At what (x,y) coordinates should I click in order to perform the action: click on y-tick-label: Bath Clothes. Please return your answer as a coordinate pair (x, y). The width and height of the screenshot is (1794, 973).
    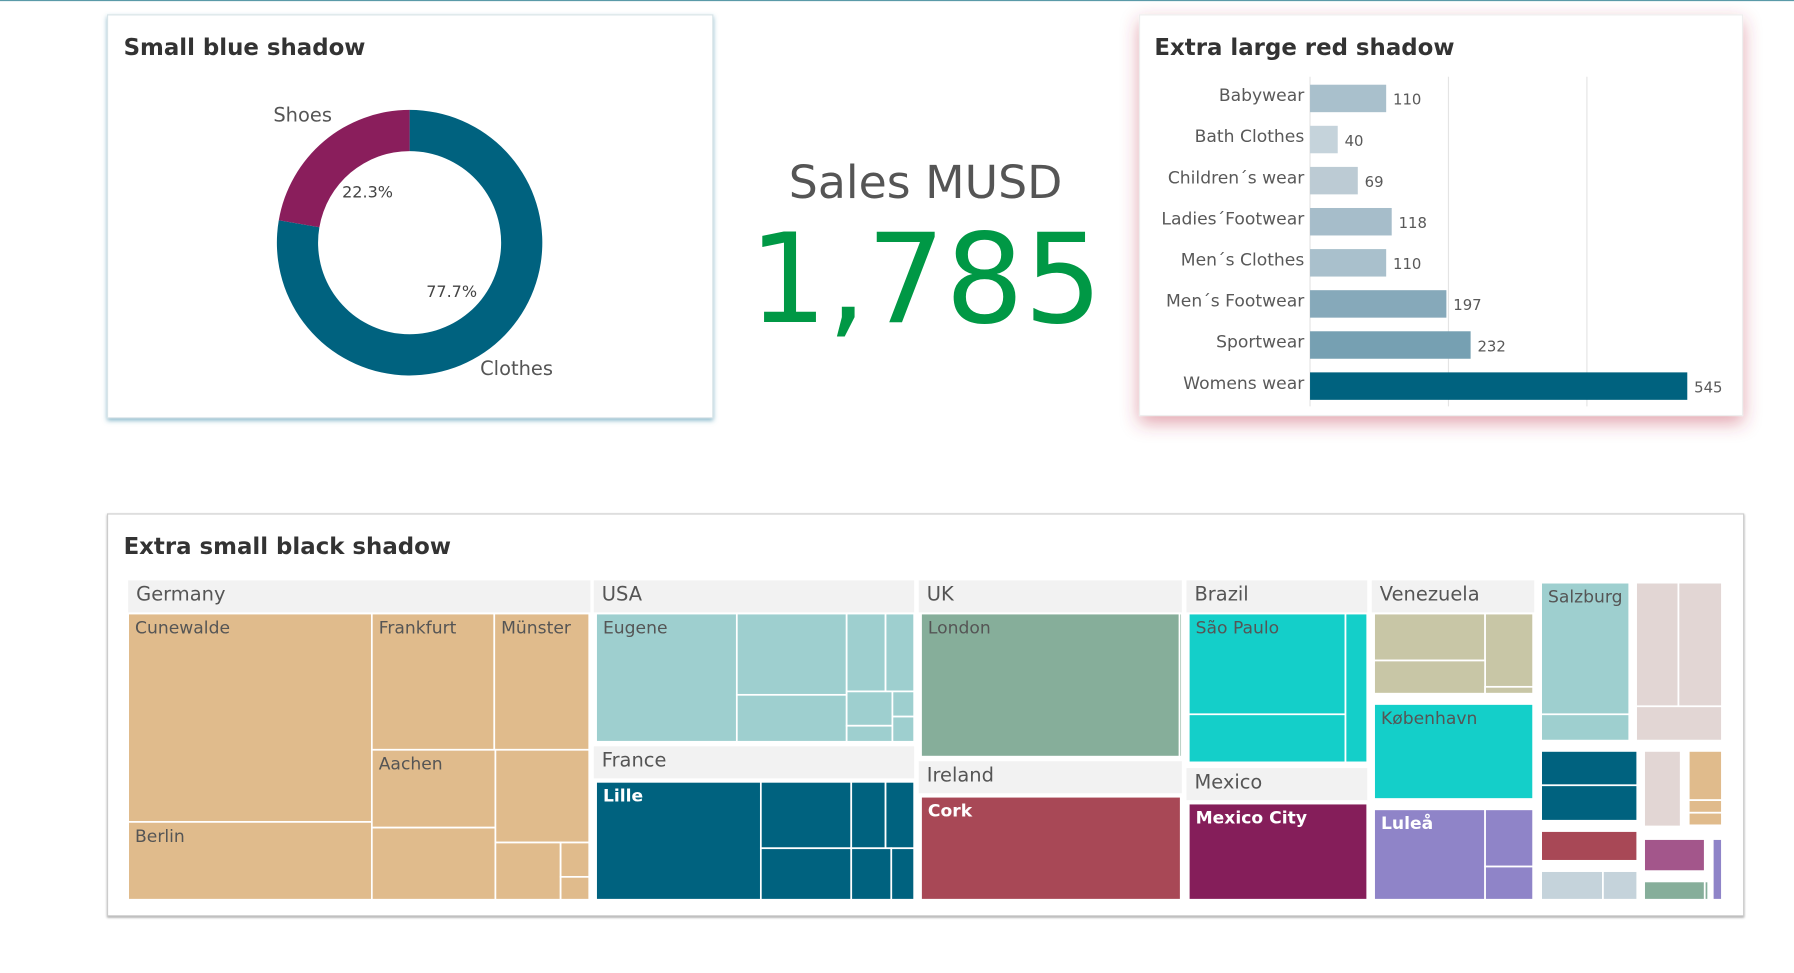
    Looking at the image, I should click on (1250, 137).